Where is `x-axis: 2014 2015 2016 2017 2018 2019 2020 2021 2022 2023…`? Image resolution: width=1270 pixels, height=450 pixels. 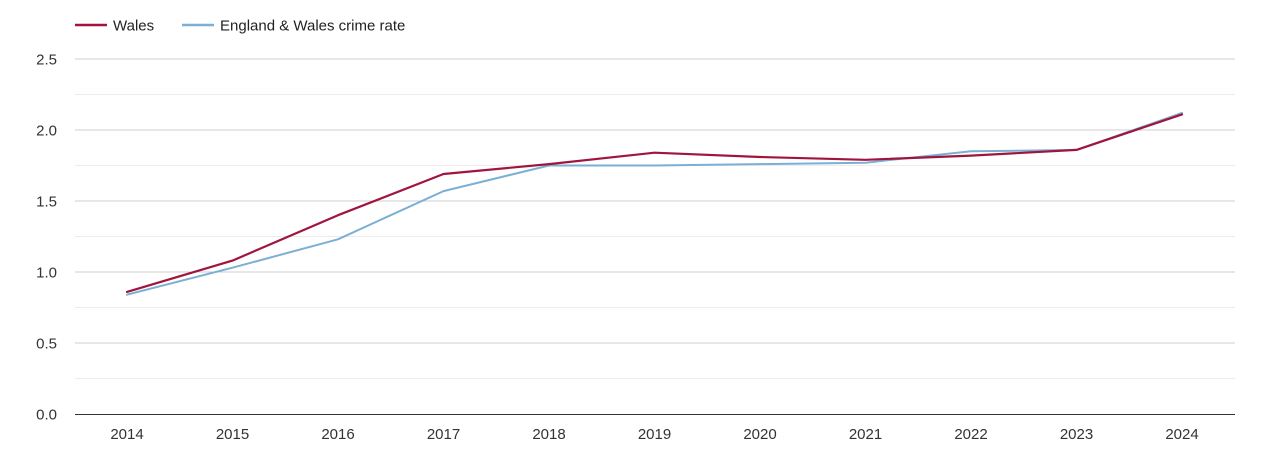 x-axis: 2014 2015 2016 2017 2018 2019 2020 2021 2022 2023… is located at coordinates (655, 428).